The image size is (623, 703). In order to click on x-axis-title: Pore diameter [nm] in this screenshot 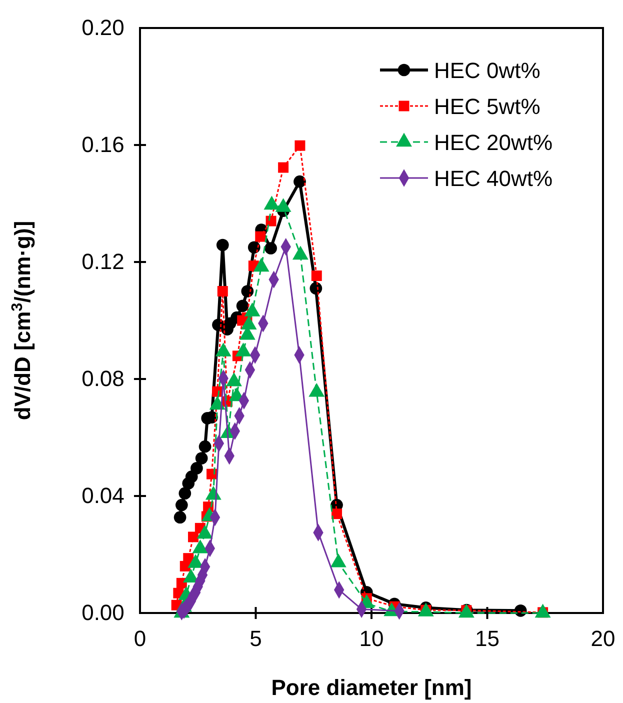, I will do `click(371, 687)`.